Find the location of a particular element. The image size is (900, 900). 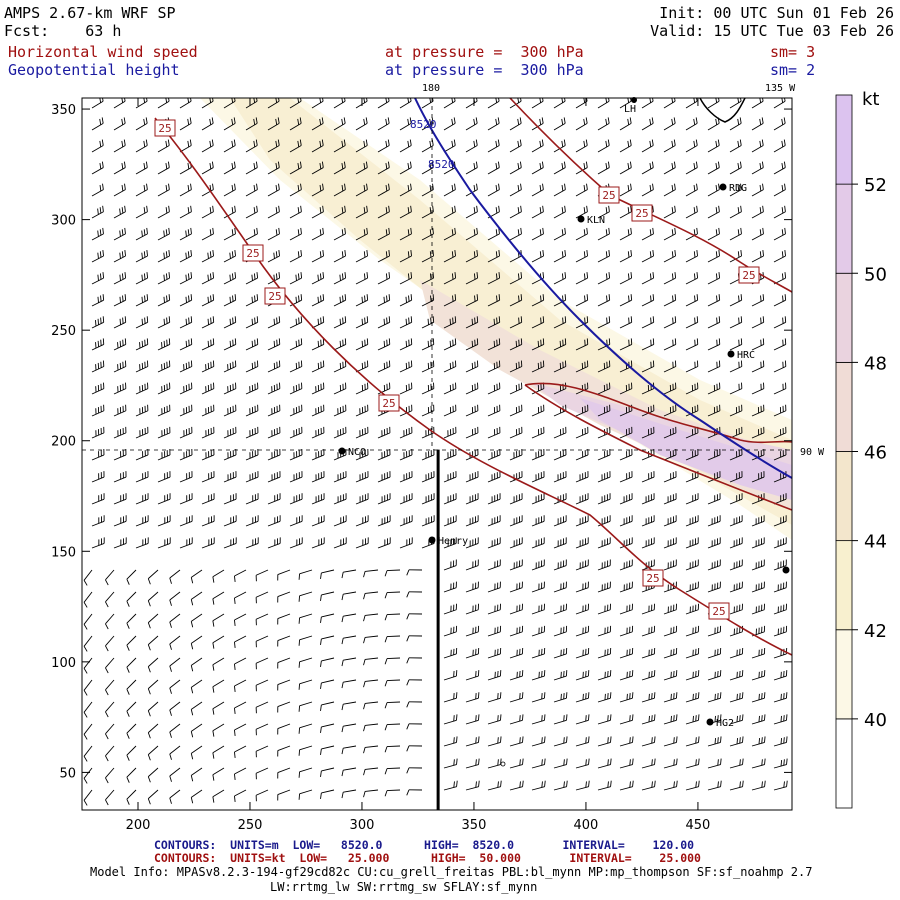

y-tick-label: 200 is located at coordinates (63, 442).